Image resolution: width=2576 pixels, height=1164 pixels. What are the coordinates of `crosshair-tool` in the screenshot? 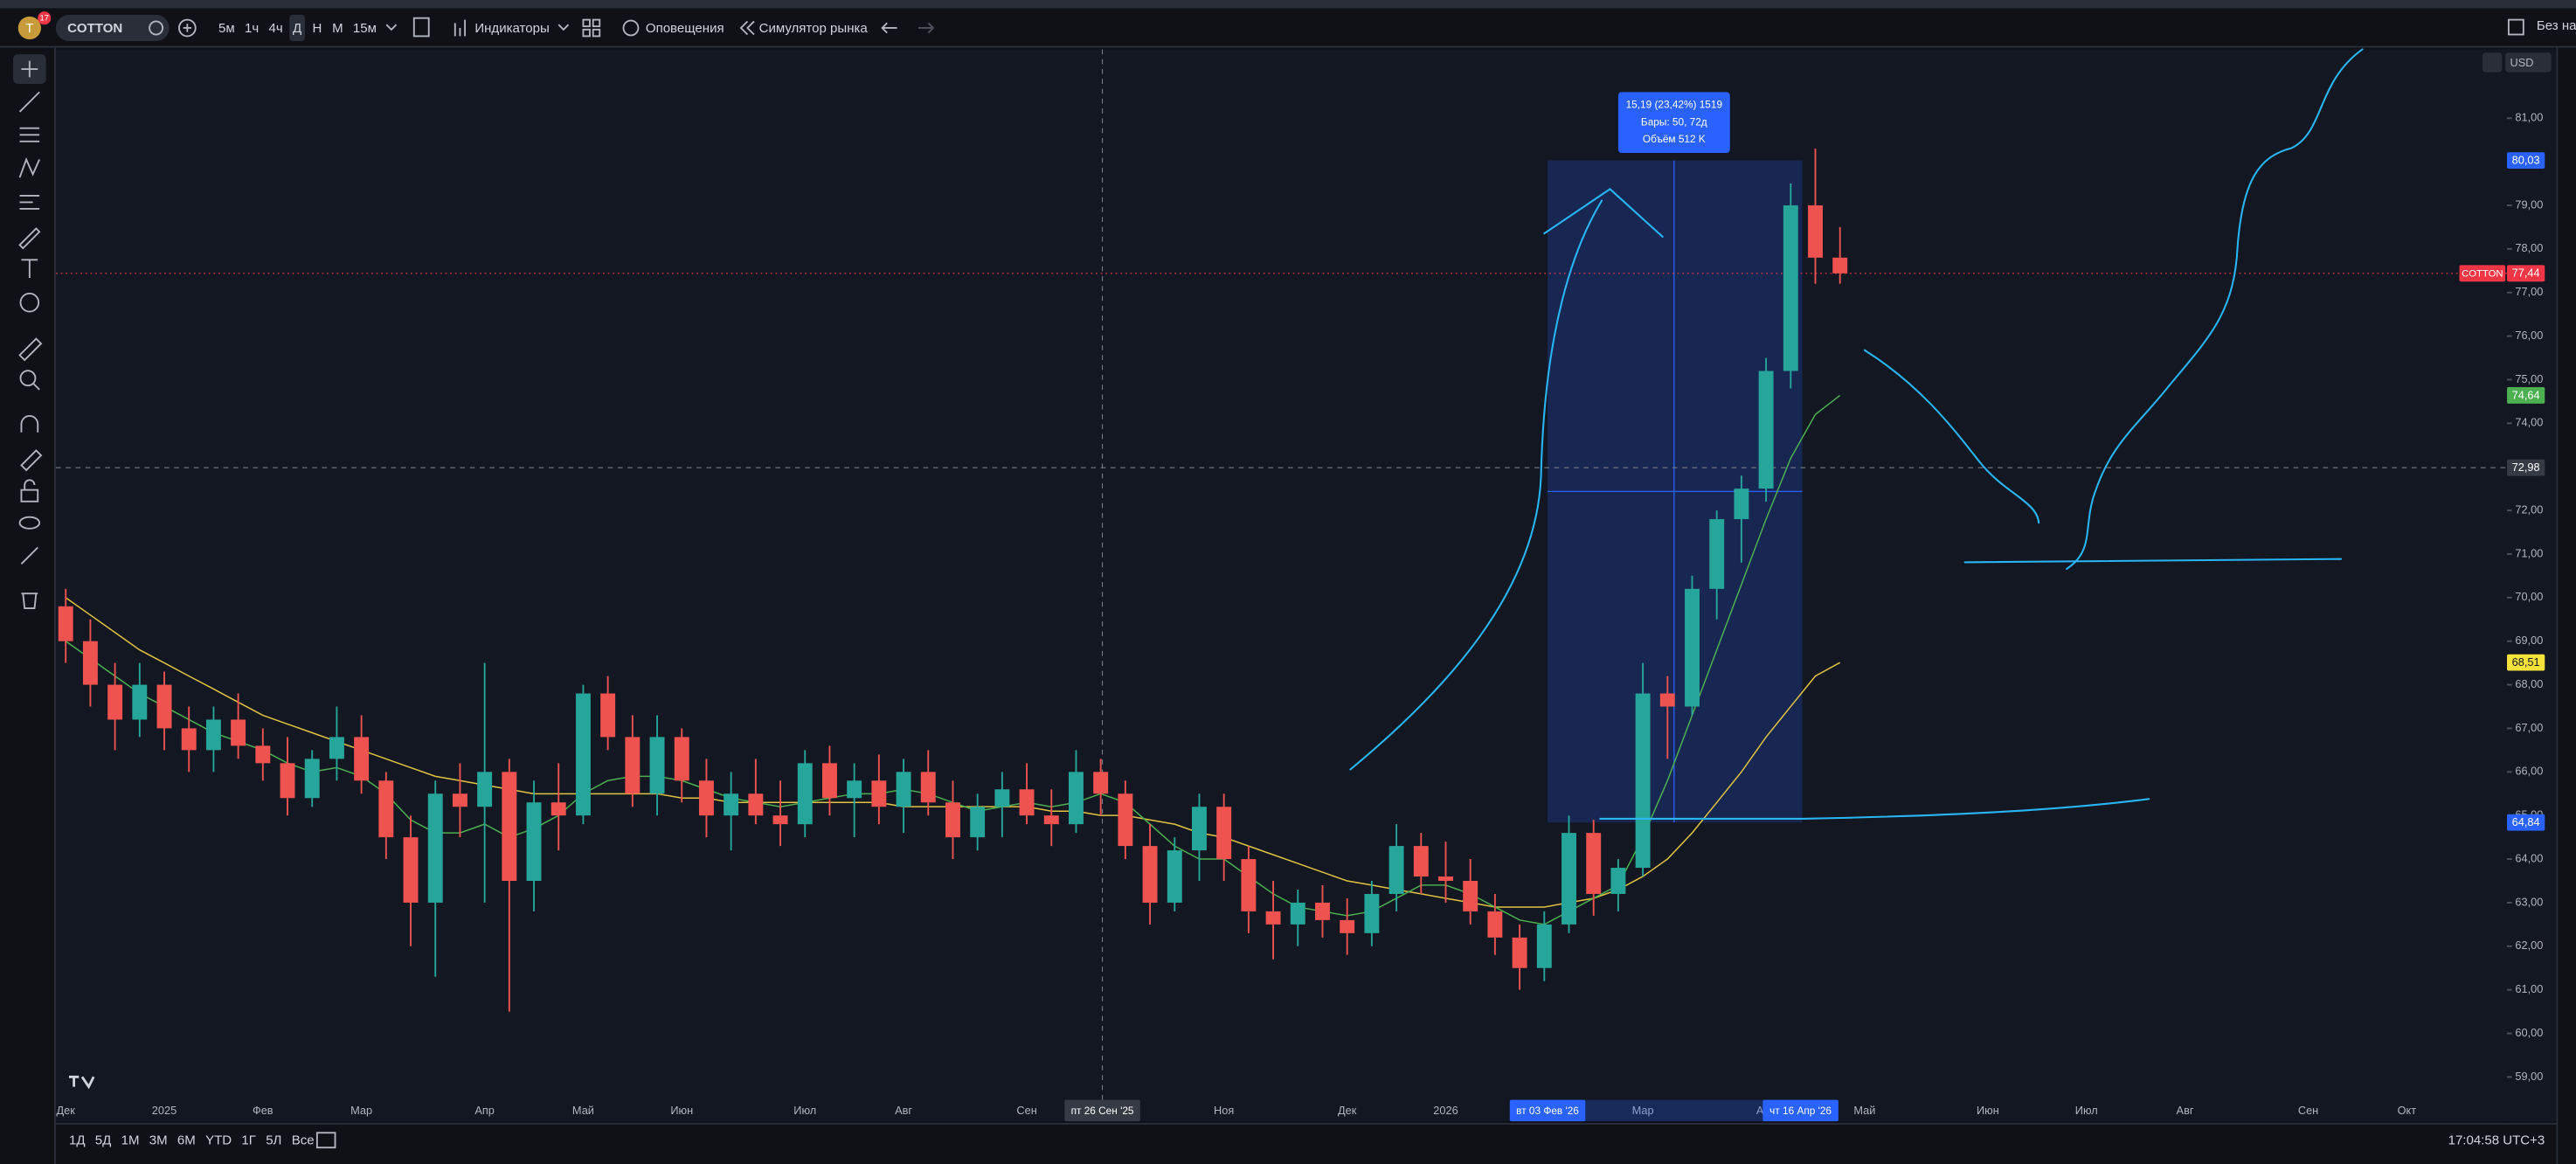 It's located at (29, 69).